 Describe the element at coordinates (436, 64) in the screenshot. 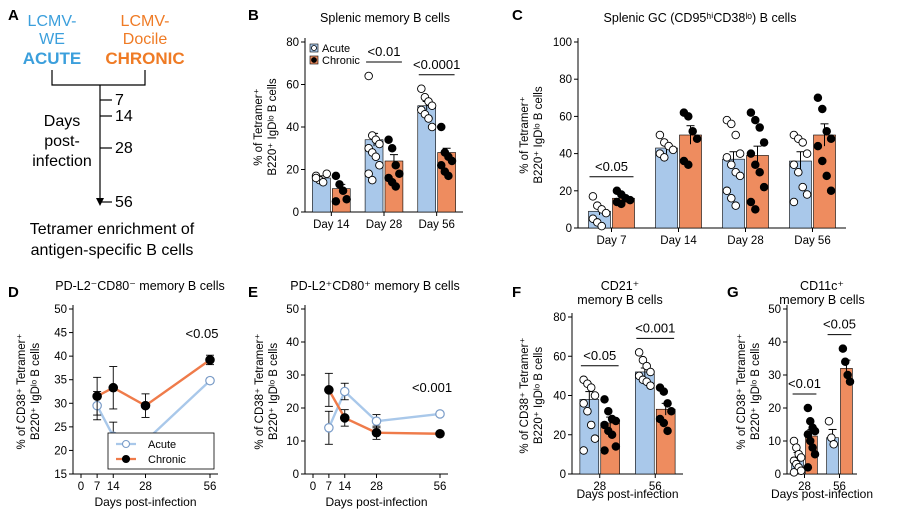

I see `p-value: <0.0001` at that location.